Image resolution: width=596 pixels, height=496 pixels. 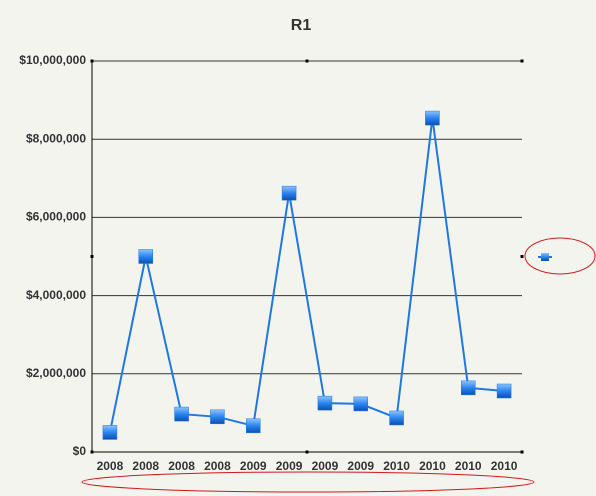 I want to click on y-tick-label: $6,000,000, so click(x=56, y=217).